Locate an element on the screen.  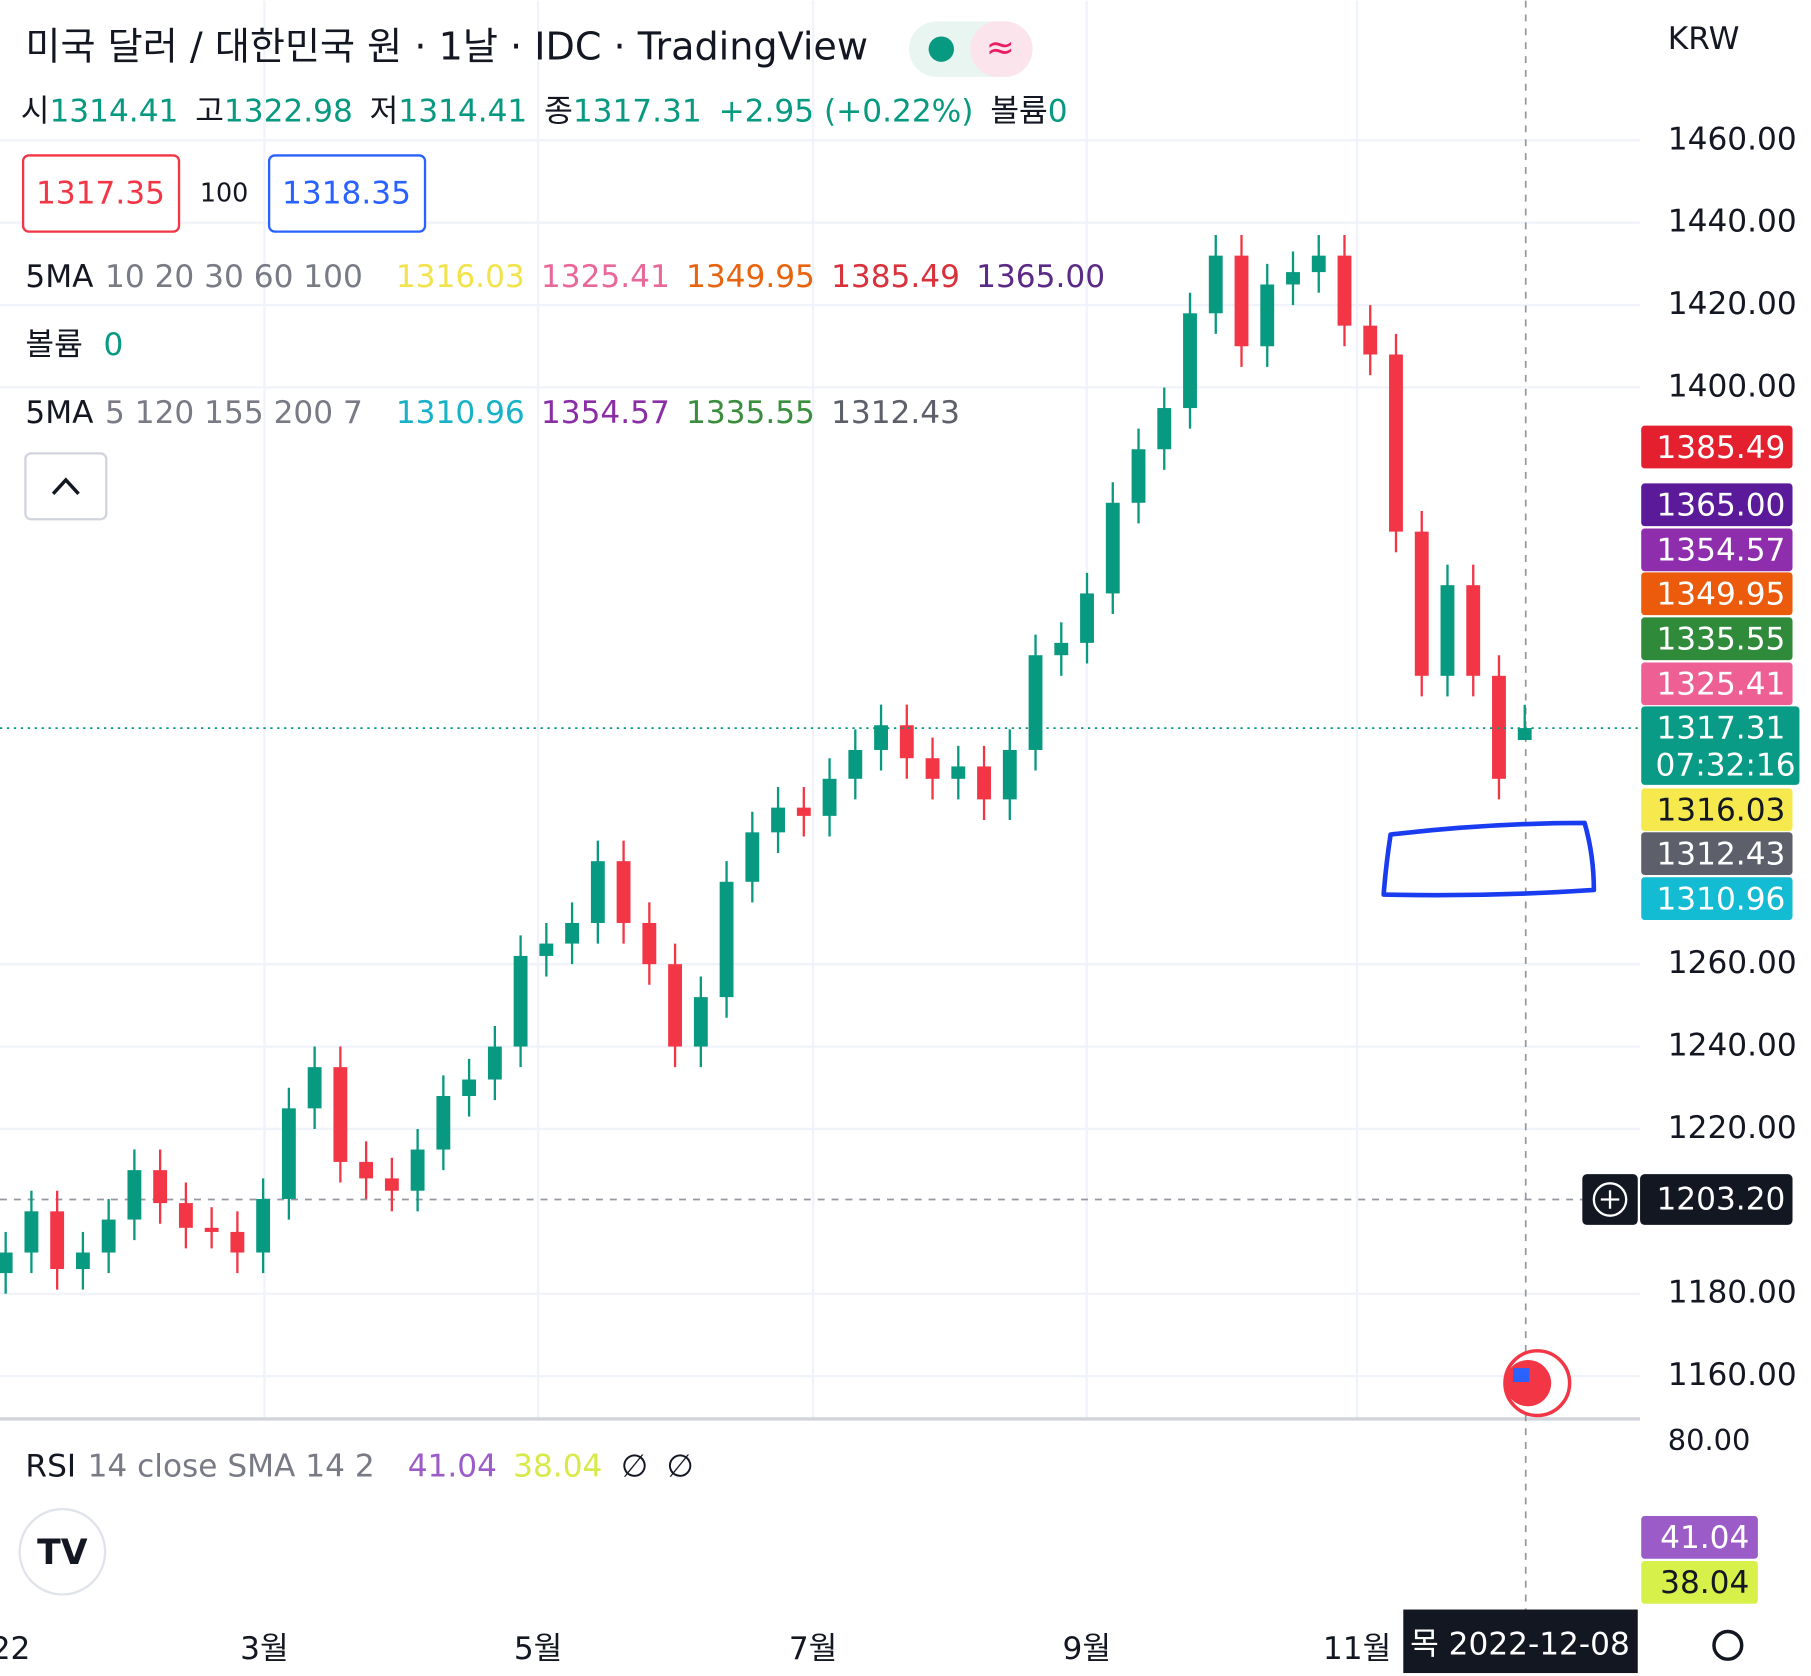
crosshair-price: 1203.20 is located at coordinates (1720, 1200).